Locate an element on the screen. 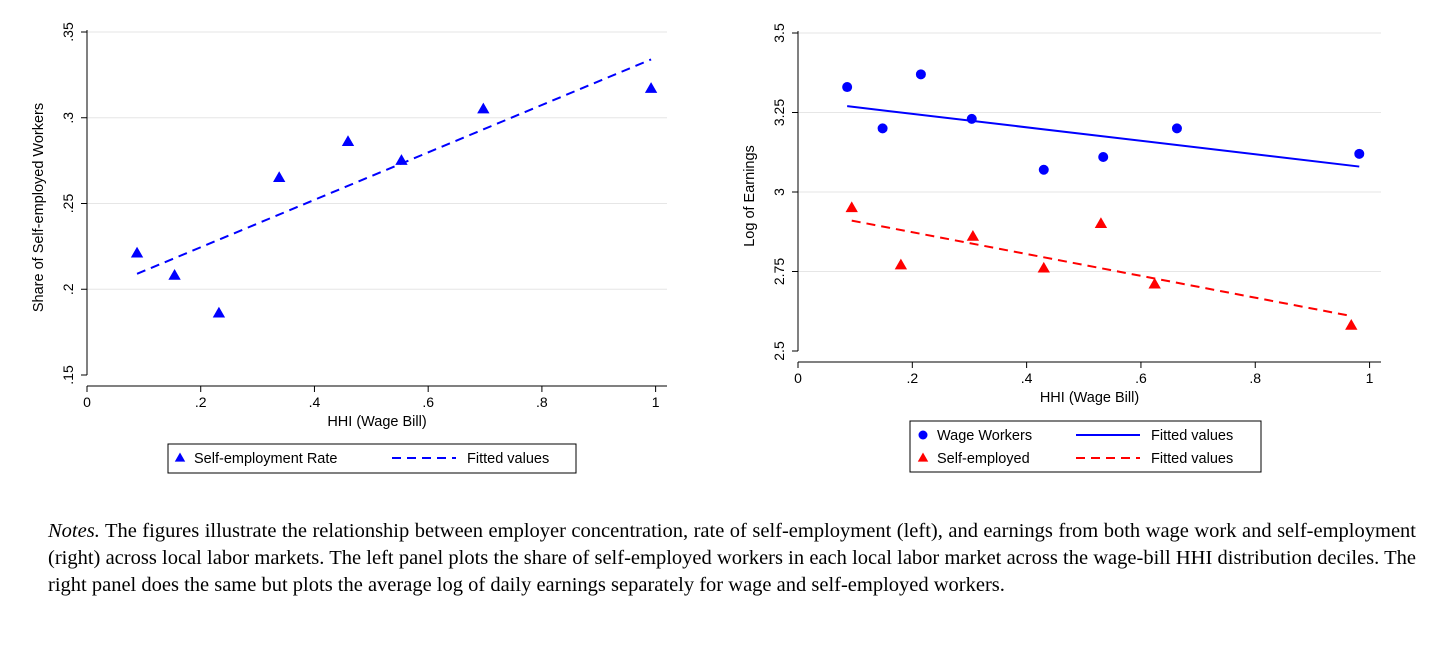 This screenshot has width=1447, height=651. y-axis-title: Log of Earnings is located at coordinates (750, 196).